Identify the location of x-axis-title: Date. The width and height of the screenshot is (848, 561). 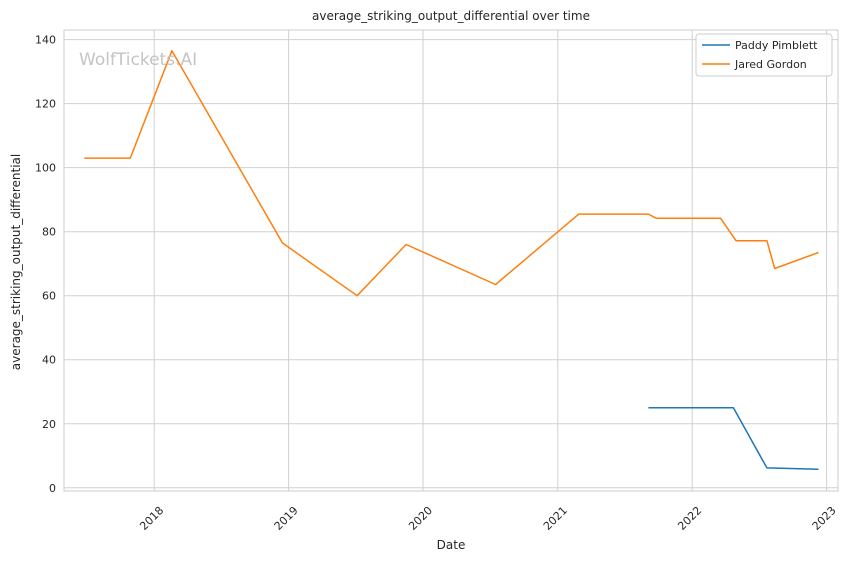
(451, 545).